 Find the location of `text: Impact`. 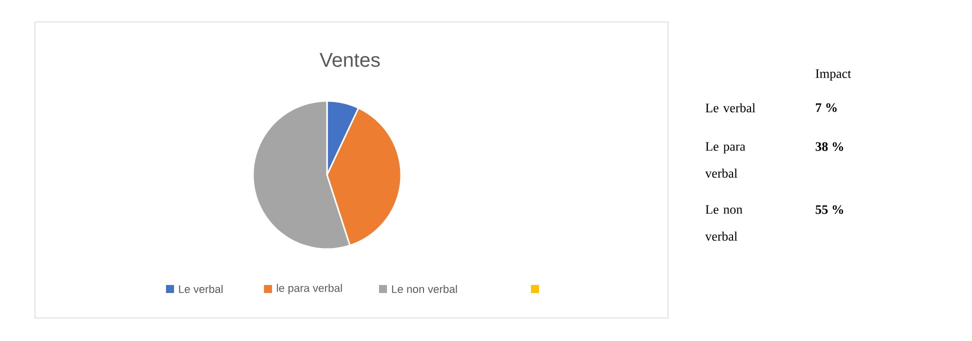

text: Impact is located at coordinates (834, 75).